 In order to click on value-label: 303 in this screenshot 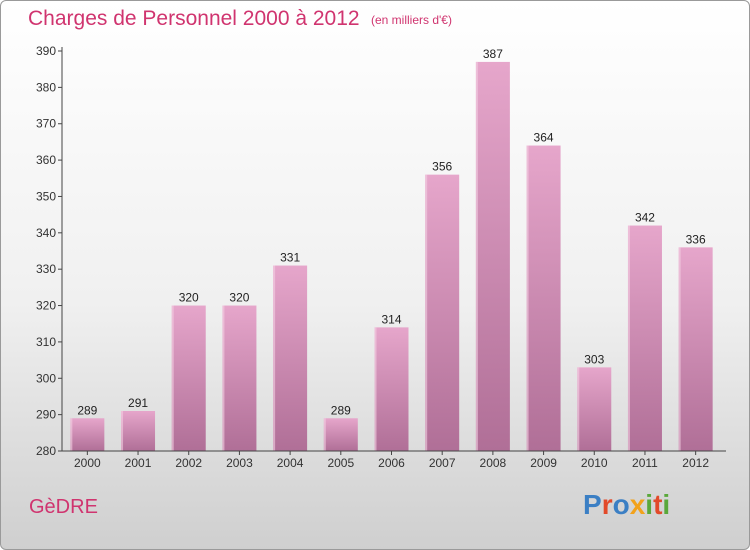, I will do `click(594, 359)`.